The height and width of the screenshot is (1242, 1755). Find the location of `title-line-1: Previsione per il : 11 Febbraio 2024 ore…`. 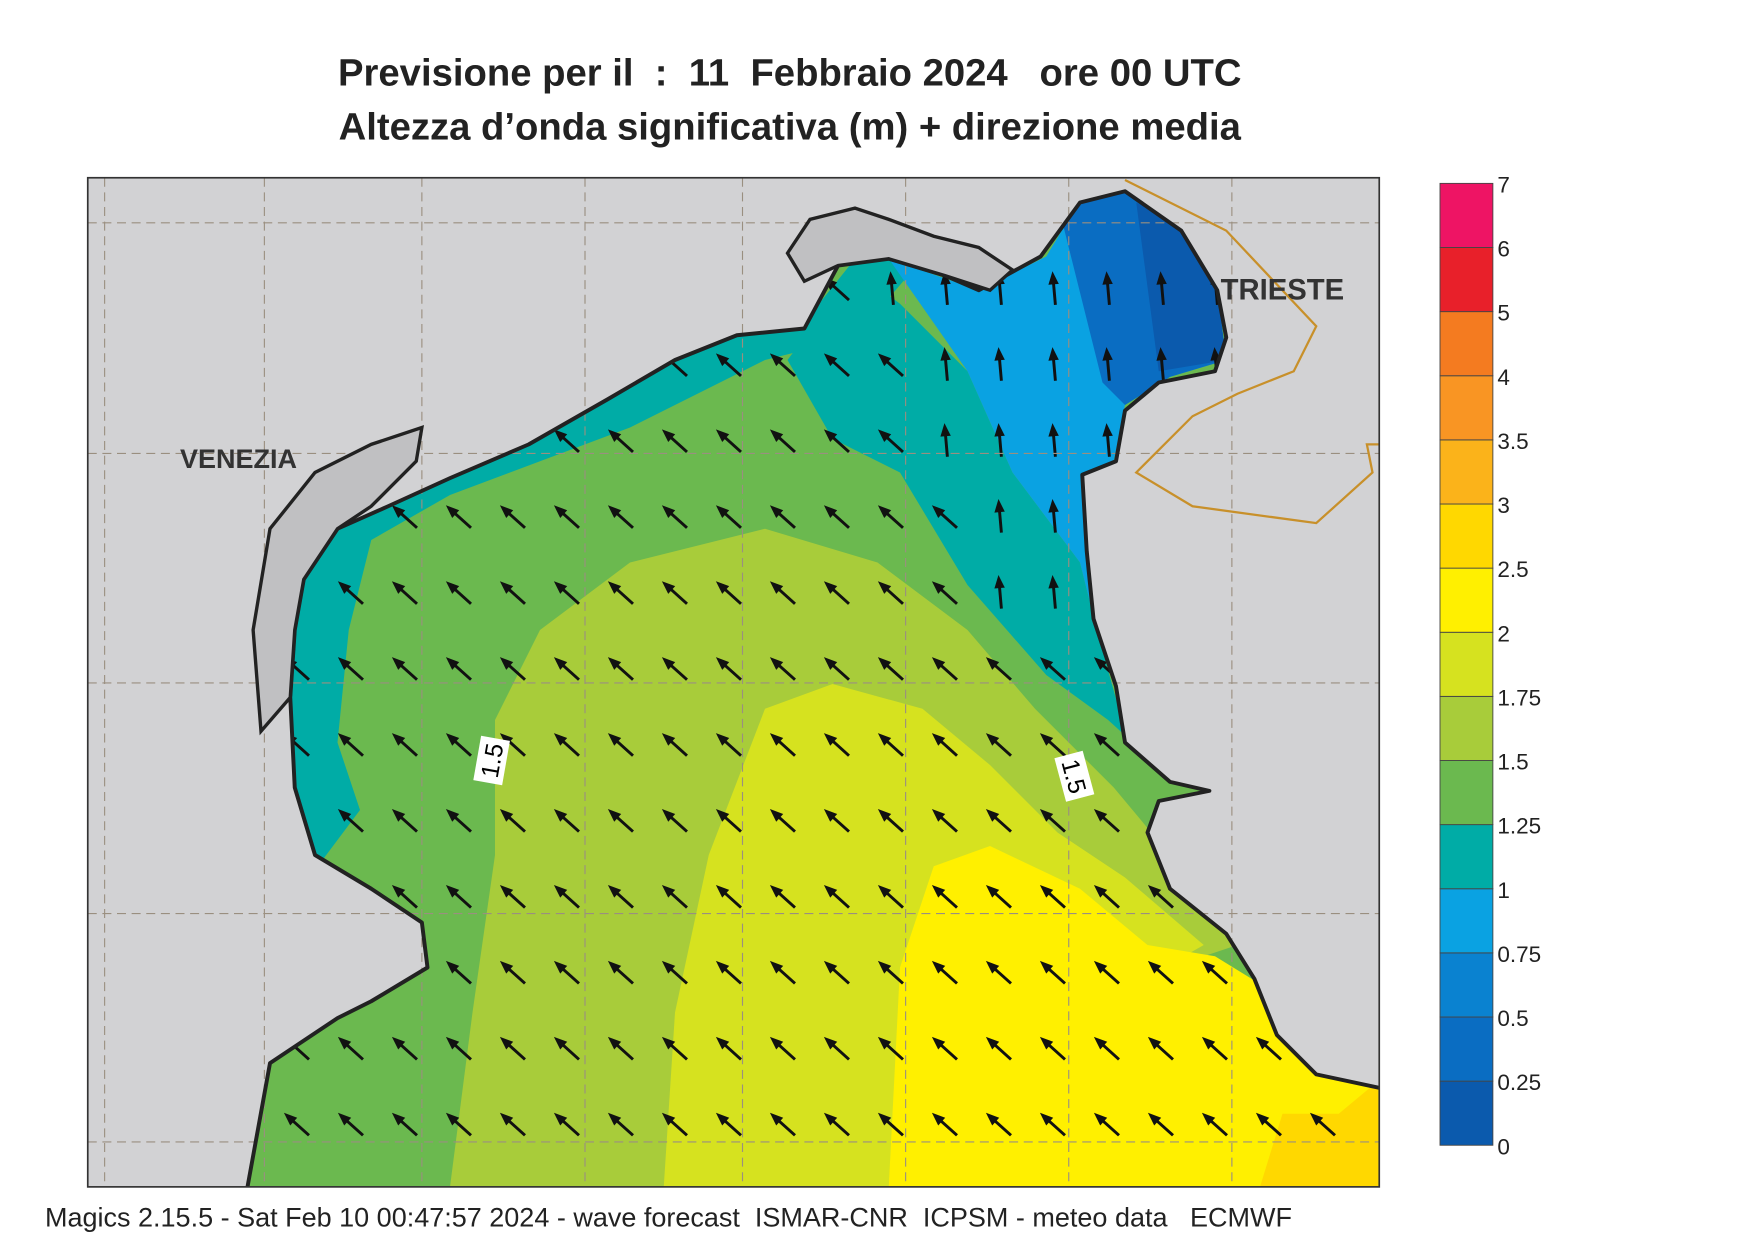

title-line-1: Previsione per il : 11 Febbraio 2024 ore… is located at coordinates (790, 73).